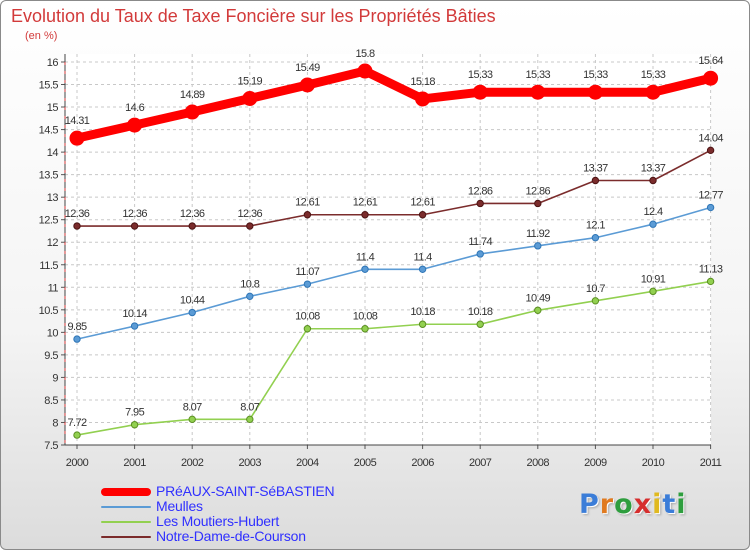 Image resolution: width=750 pixels, height=550 pixels. Describe the element at coordinates (710, 138) in the screenshot. I see `data-label: 14.04` at that location.